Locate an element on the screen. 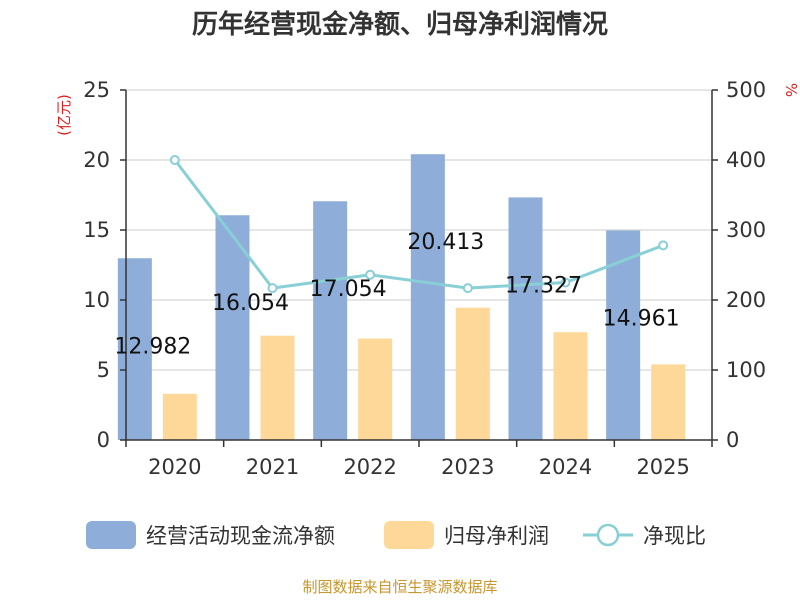  cashflow-data-label: 12.982 is located at coordinates (152, 346).